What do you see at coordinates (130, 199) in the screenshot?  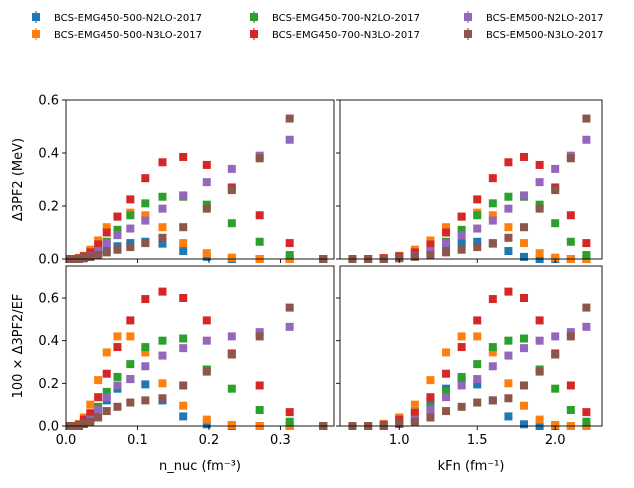 I see `marker-top-left-s3-p8` at bounding box center [130, 199].